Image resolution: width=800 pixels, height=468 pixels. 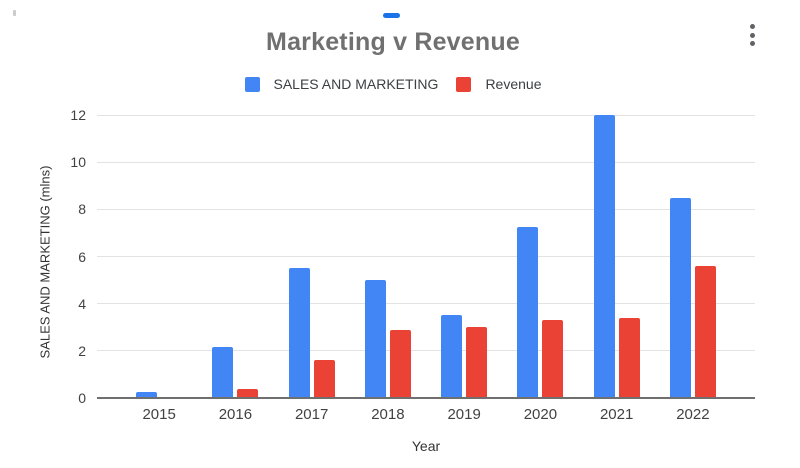 What do you see at coordinates (375, 339) in the screenshot?
I see `bar-sales-and-marketing-2018` at bounding box center [375, 339].